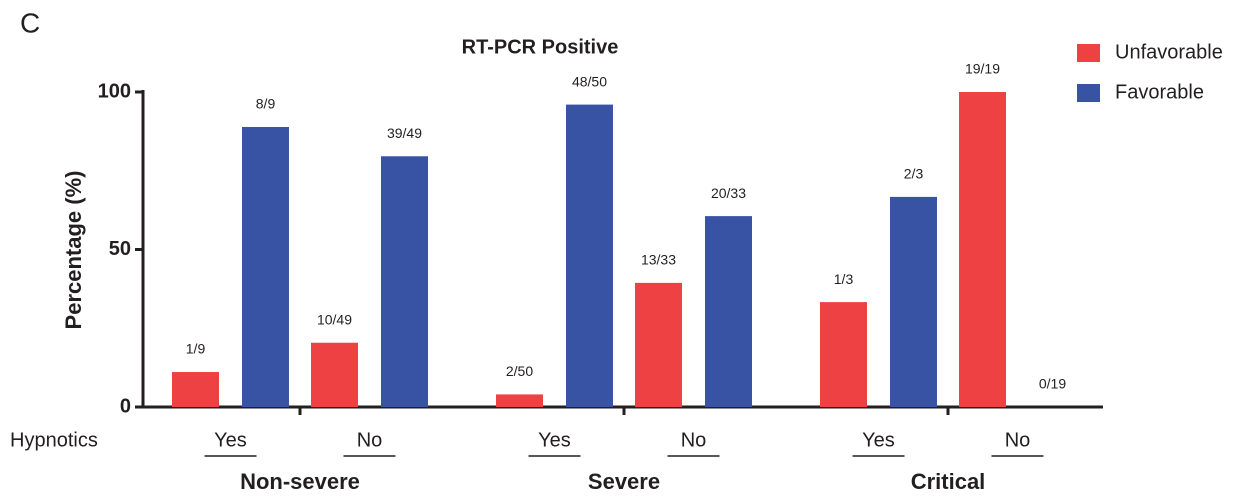  What do you see at coordinates (624, 481) in the screenshot?
I see `group-label: Severe` at bounding box center [624, 481].